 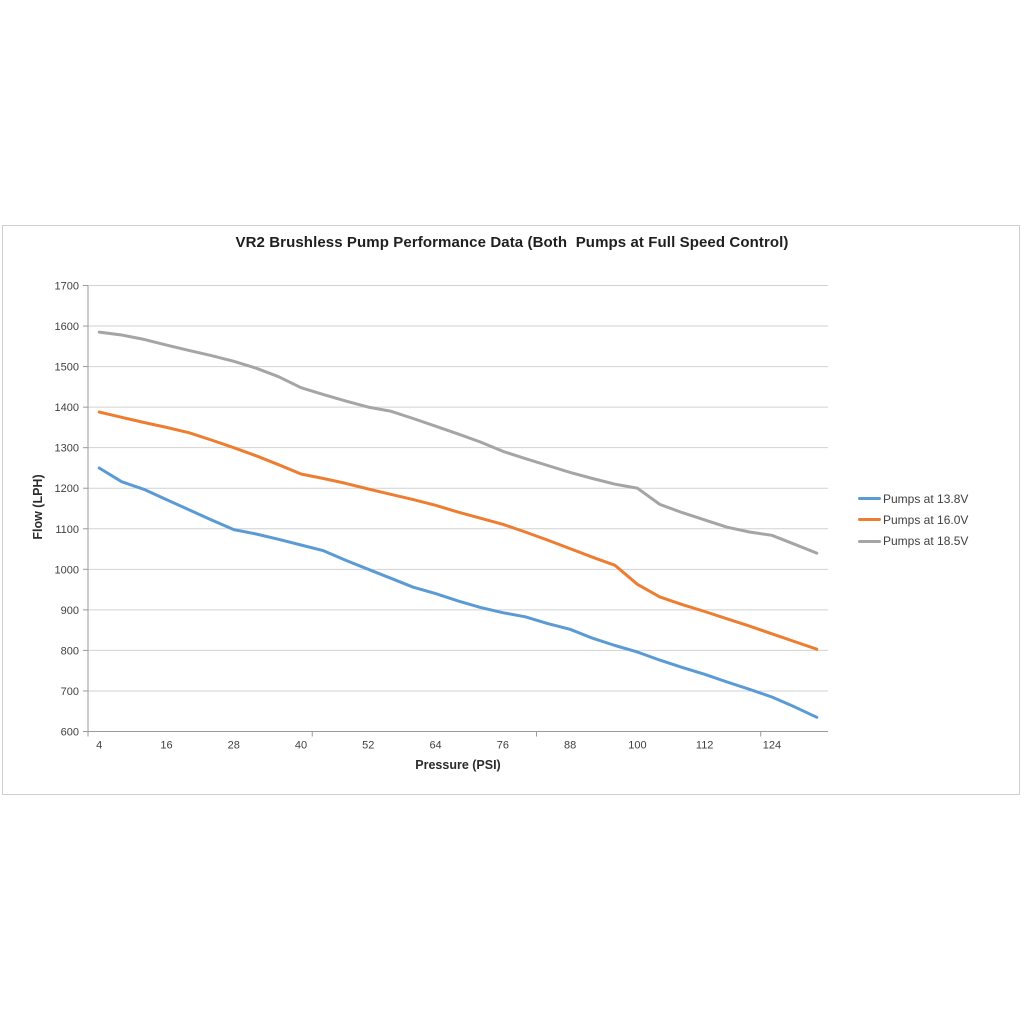 I want to click on legend-label: Pumps at 18.5V, so click(x=926, y=541).